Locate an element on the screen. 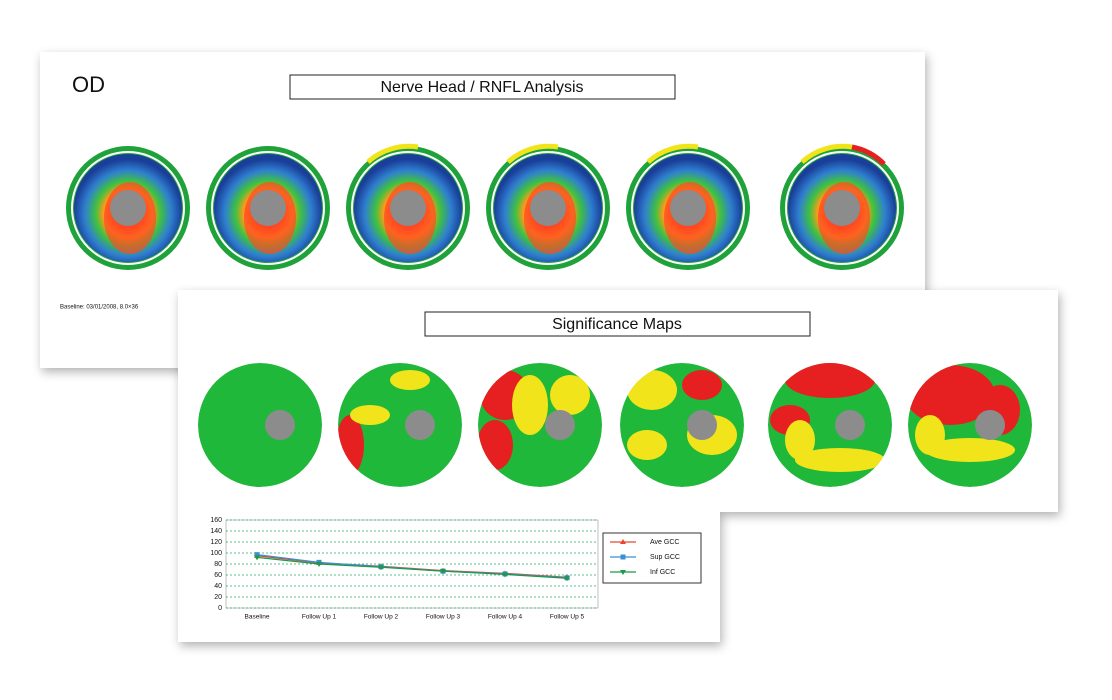  significance-title: Significance Maps is located at coordinates (617, 324).